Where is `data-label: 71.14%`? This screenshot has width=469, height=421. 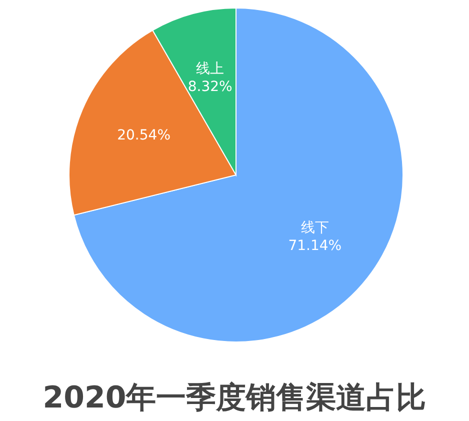 data-label: 71.14% is located at coordinates (315, 246).